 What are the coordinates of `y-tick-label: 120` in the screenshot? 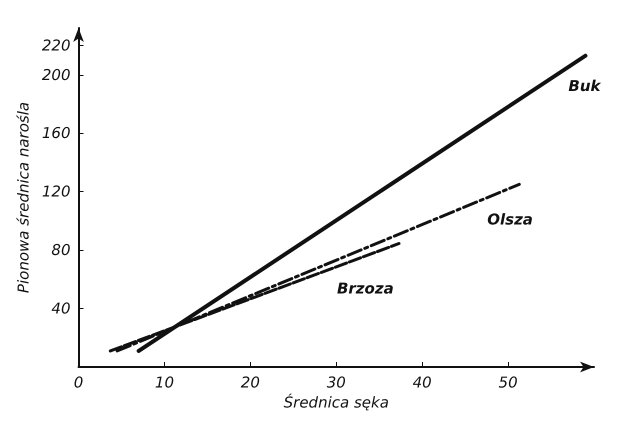 It's located at (56, 191).